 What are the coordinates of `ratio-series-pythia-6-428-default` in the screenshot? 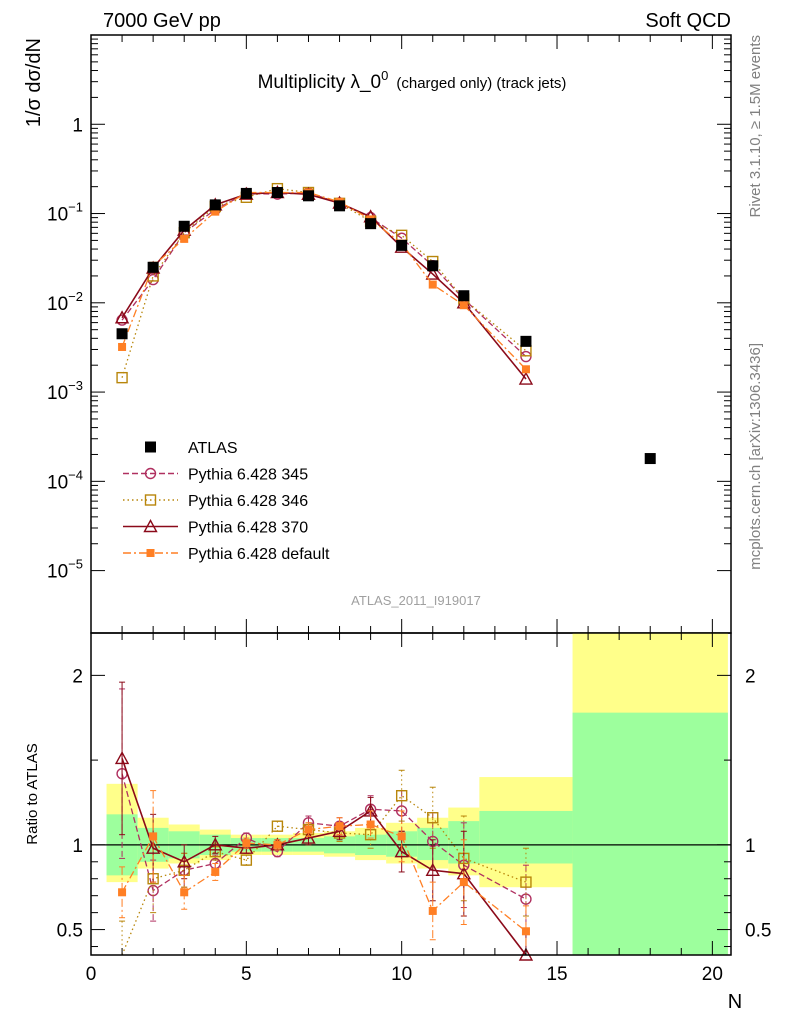 It's located at (324, 873).